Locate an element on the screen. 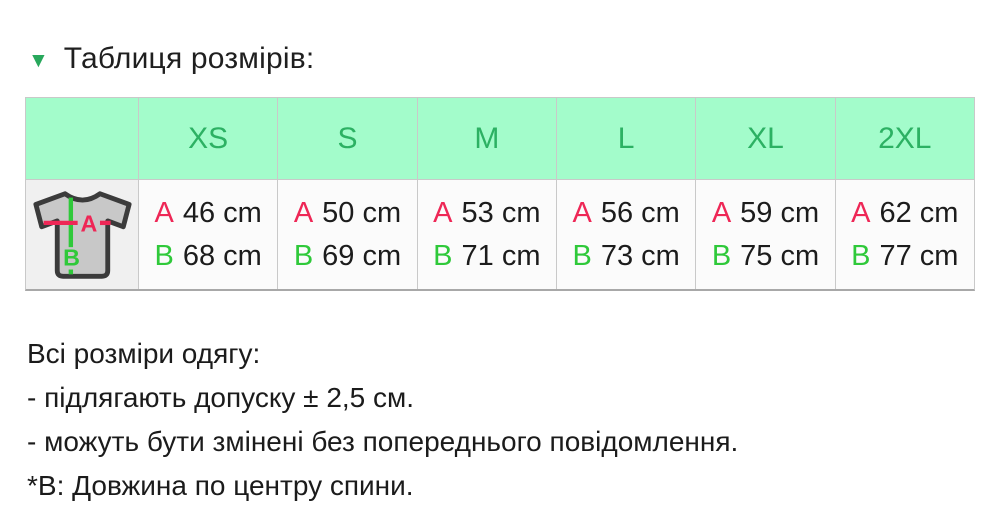 This screenshot has height=514, width=1000. measure-a-value: 62 cm is located at coordinates (919, 213).